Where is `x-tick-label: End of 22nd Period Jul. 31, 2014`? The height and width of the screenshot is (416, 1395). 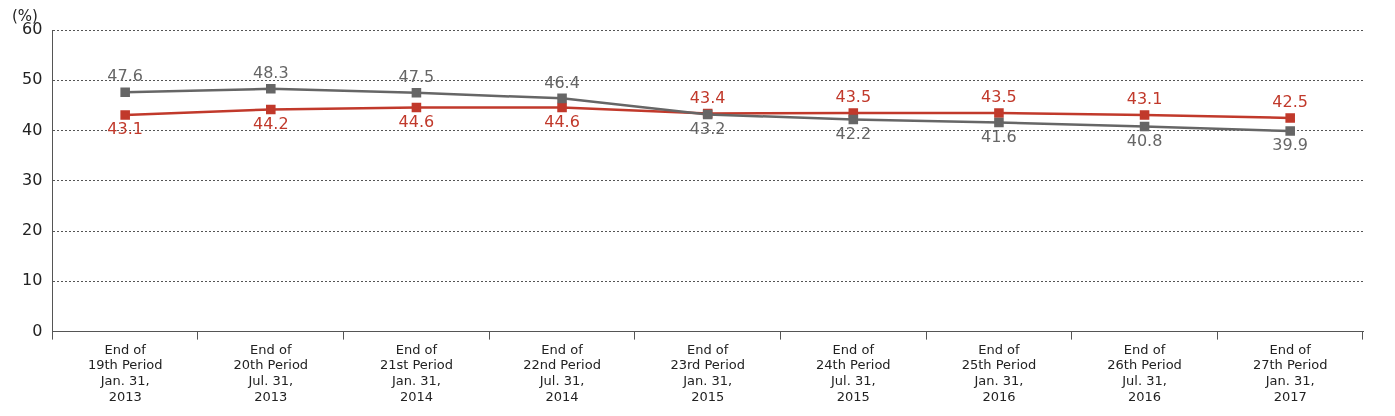
x-tick-label: End of 22nd Period Jul. 31, 2014 is located at coordinates (562, 372).